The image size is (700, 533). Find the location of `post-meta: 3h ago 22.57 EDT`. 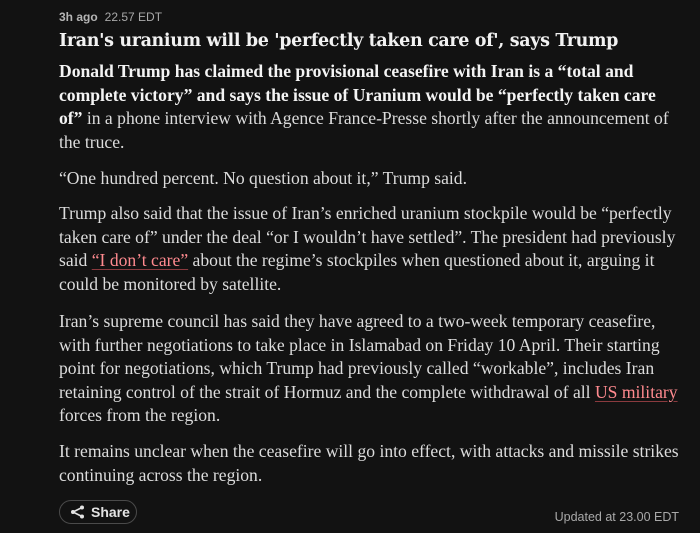

post-meta: 3h ago 22.57 EDT is located at coordinates (110, 17).